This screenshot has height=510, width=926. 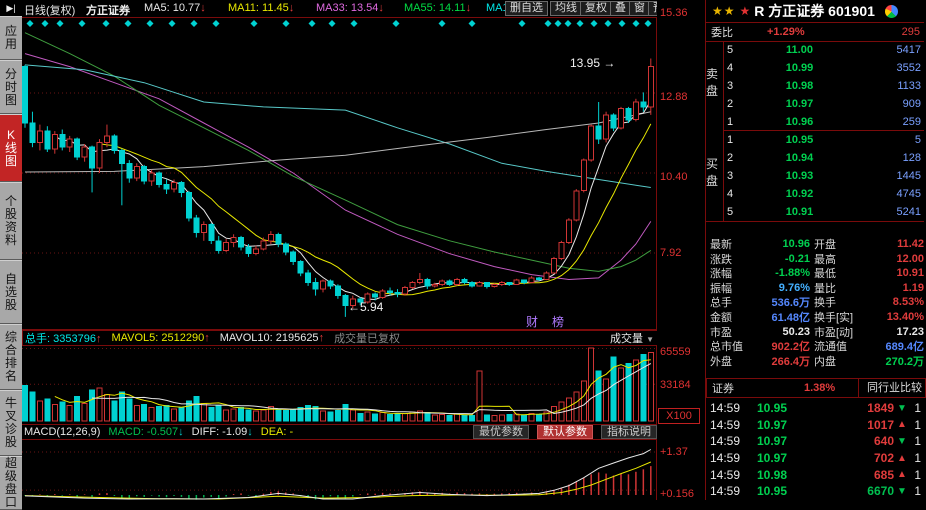 What do you see at coordinates (824, 140) in the screenshot?
I see `buy-row: 1 10.95 5` at bounding box center [824, 140].